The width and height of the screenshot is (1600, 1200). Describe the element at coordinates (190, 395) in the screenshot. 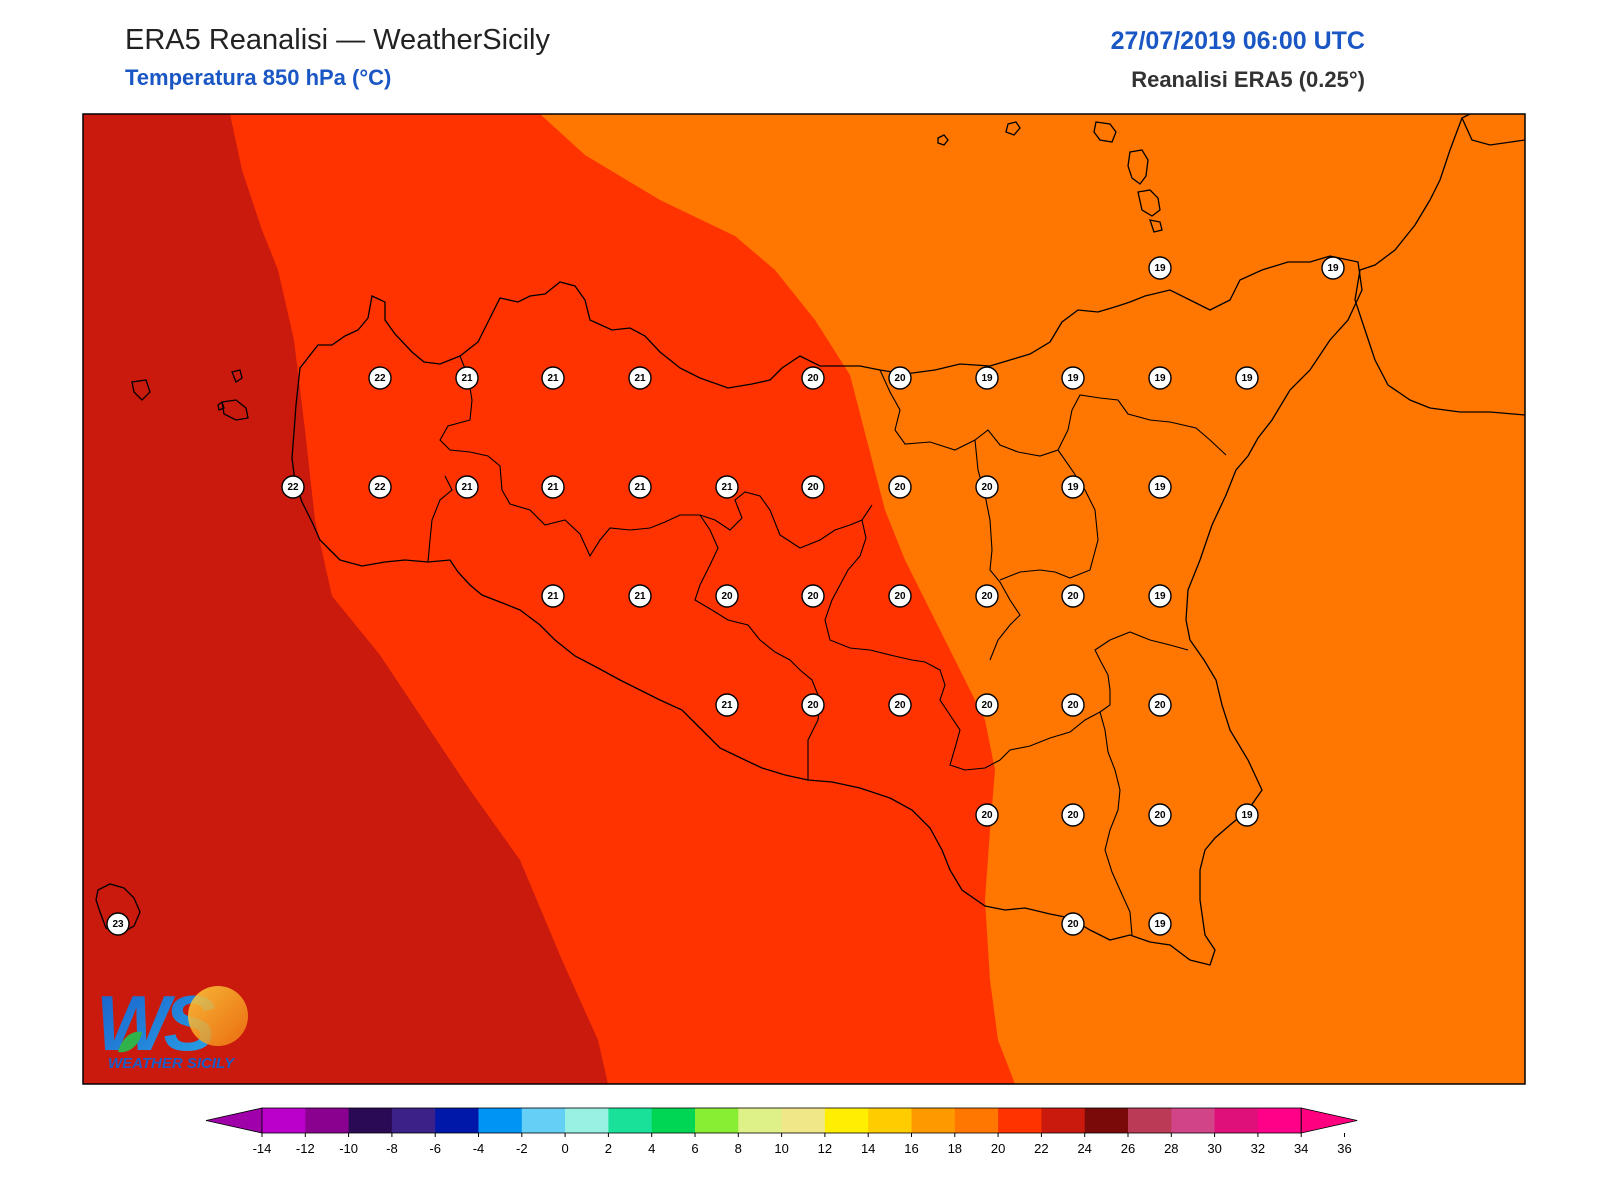

I see `egadi-islands` at that location.